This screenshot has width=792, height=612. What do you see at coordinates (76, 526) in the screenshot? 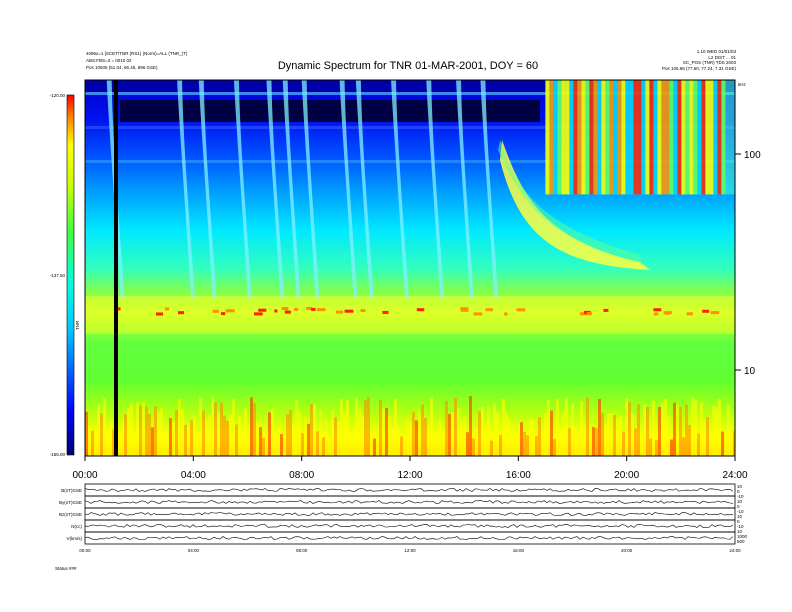
I see `subpanel-label: N(cc)` at bounding box center [76, 526].